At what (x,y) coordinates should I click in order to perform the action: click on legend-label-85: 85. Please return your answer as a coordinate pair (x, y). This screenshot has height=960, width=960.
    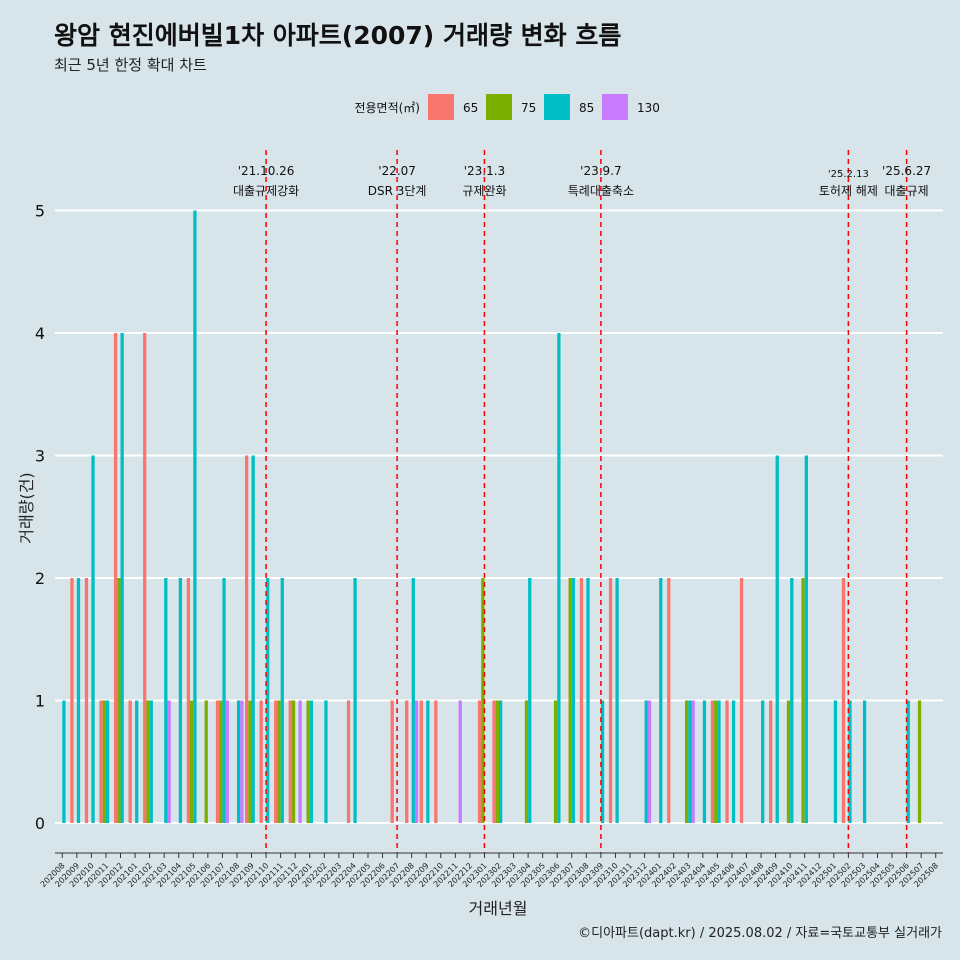
    Looking at the image, I should click on (586, 108).